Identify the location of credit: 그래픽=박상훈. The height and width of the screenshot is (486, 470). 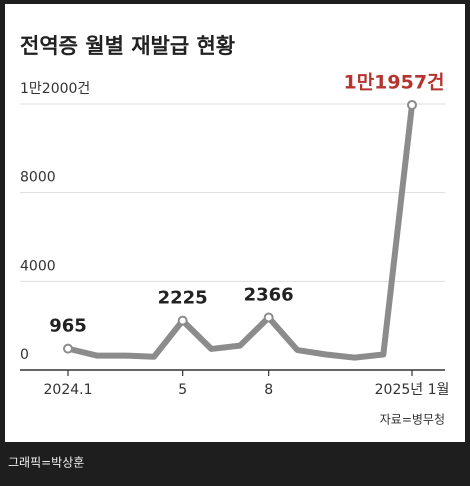
(46, 463).